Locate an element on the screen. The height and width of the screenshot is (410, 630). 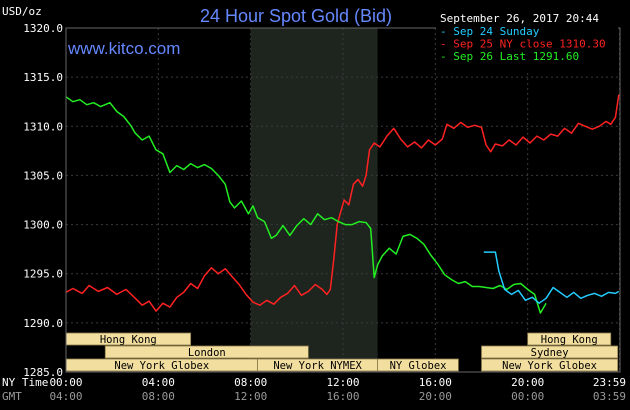
session-label: NY Globex is located at coordinates (418, 366).